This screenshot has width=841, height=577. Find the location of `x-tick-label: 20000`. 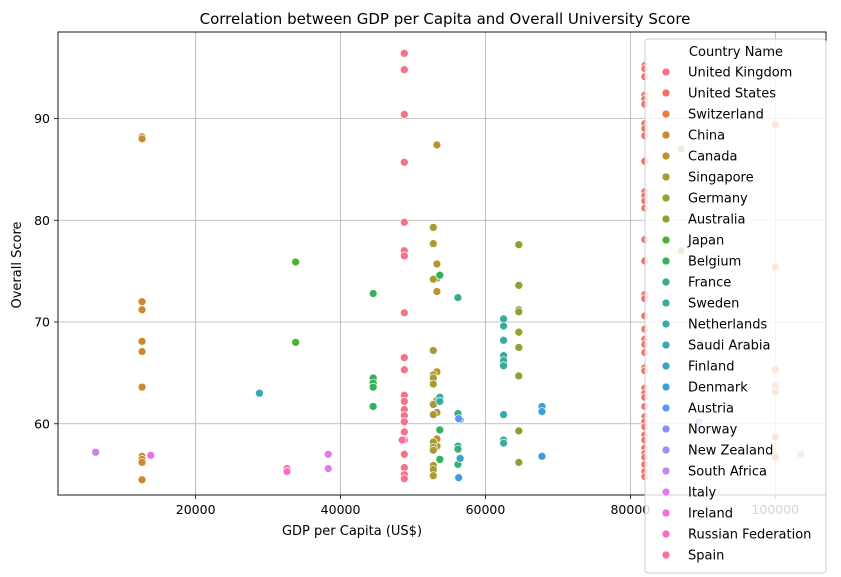

x-tick-label: 20000 is located at coordinates (196, 509).